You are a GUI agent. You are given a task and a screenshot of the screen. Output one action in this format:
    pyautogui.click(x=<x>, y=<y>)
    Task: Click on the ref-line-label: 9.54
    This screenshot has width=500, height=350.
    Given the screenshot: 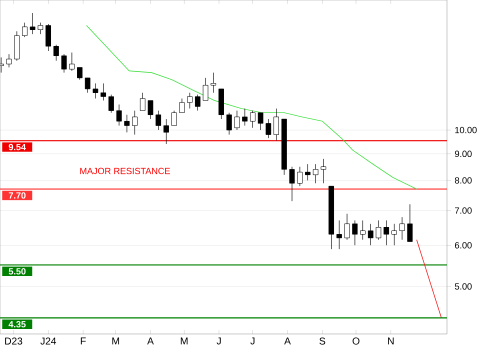 What is the action you would take?
    pyautogui.click(x=17, y=147)
    